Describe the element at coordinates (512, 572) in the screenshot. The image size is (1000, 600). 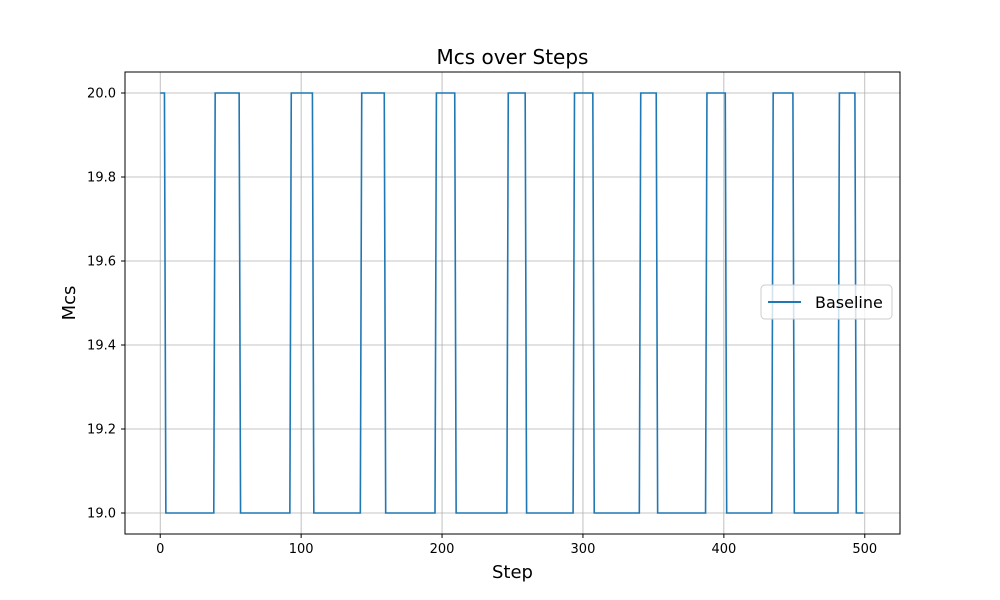
I see `x-axis-label: Step` at that location.